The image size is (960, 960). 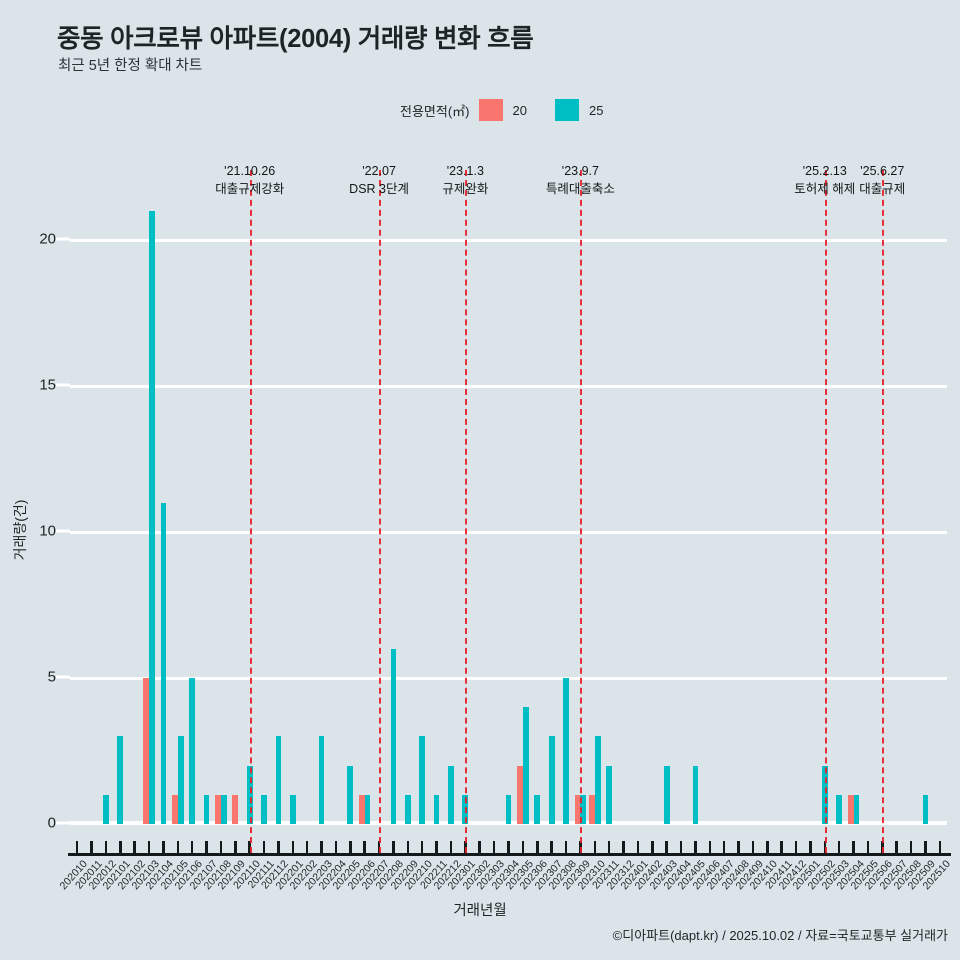 What do you see at coordinates (379, 171) in the screenshot?
I see `event-date: '22.07` at bounding box center [379, 171].